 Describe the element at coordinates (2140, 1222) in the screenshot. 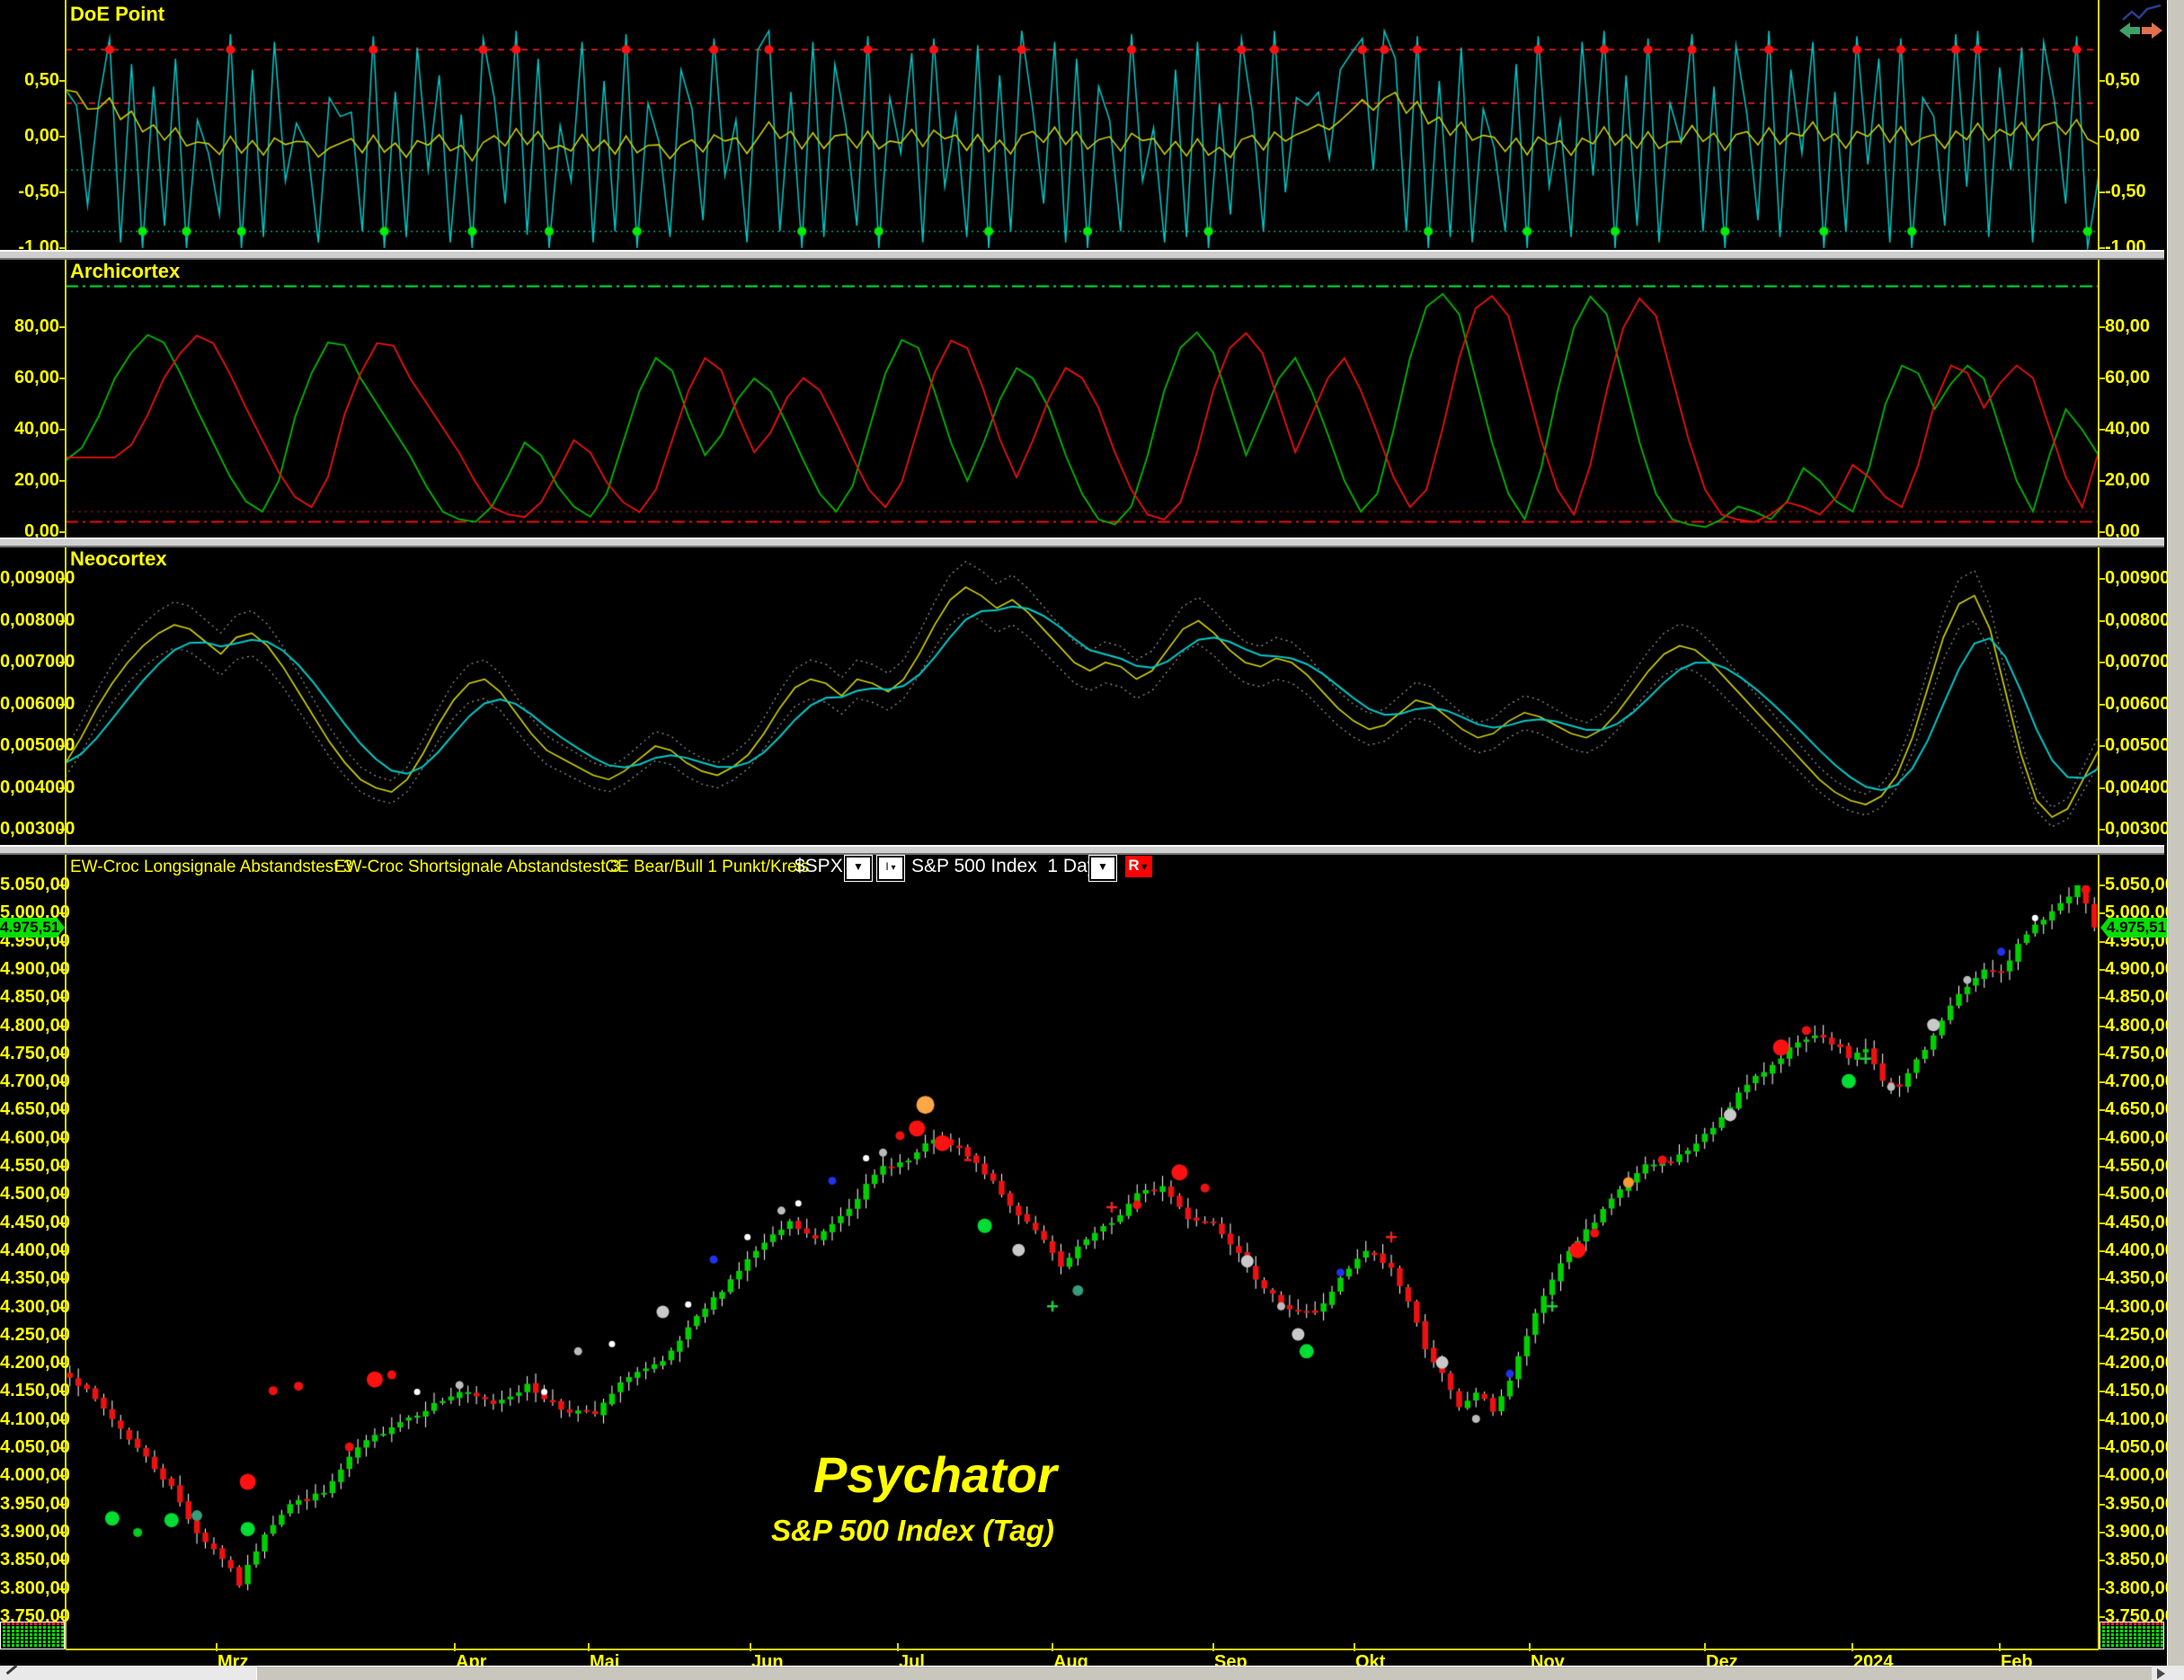

I see `y-tick-label: 4.450,00` at that location.